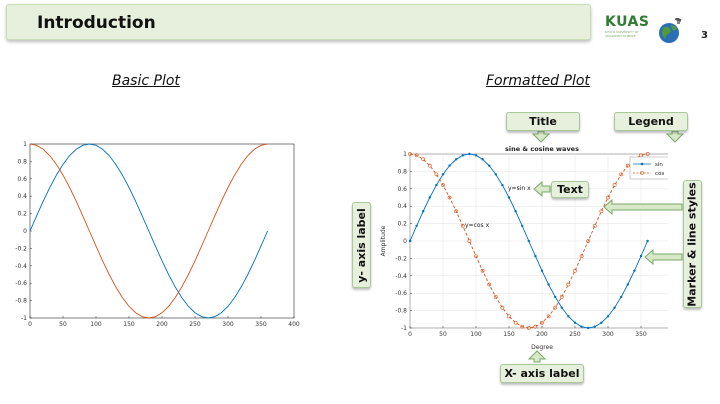  What do you see at coordinates (195, 324) in the screenshot?
I see `basic-xtick-label: 250` at bounding box center [195, 324].